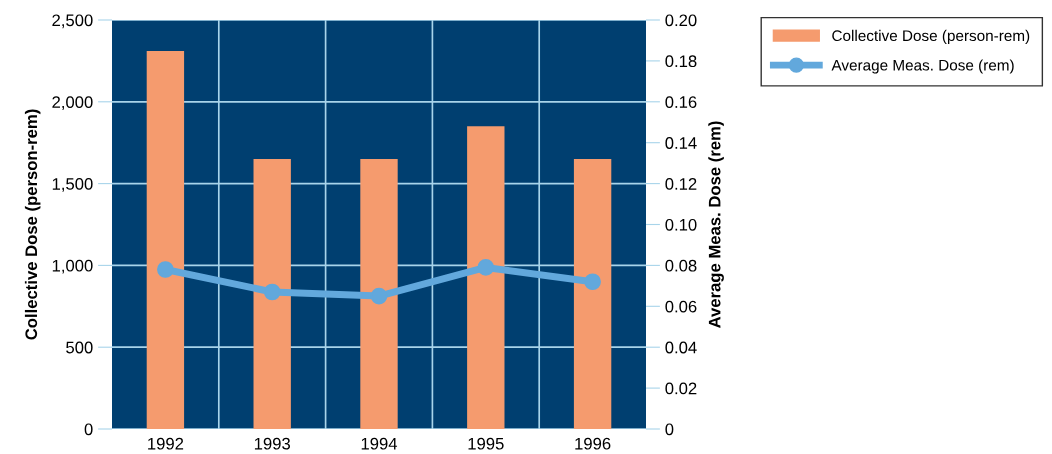 The height and width of the screenshot is (454, 1052). What do you see at coordinates (681, 102) in the screenshot?
I see `y2-tick-label: 0.16` at bounding box center [681, 102].